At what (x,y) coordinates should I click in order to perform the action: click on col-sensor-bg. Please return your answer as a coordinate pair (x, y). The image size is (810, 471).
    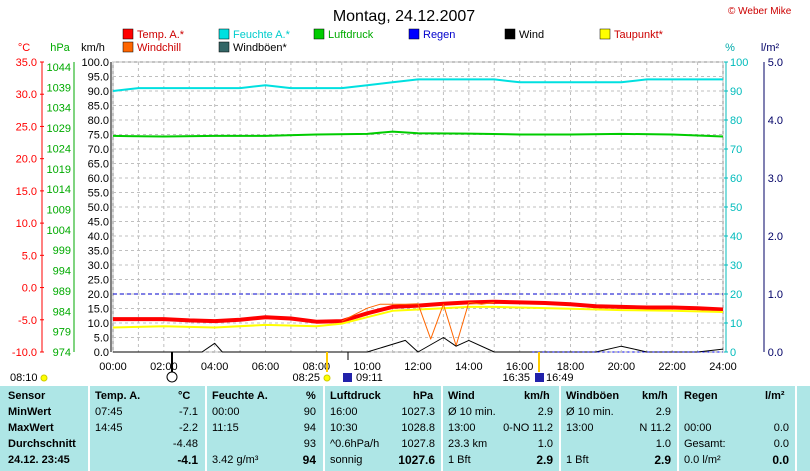
    Looking at the image, I should click on (44, 428).